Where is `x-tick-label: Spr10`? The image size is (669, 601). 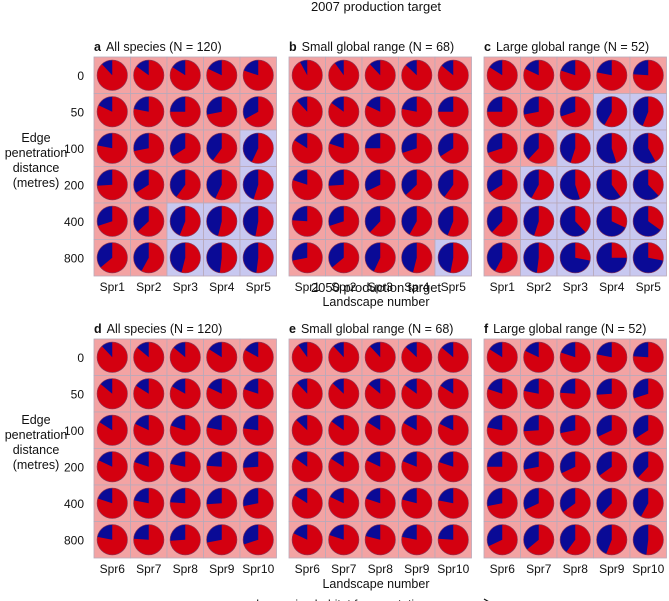
x-tick-label: Spr10 is located at coordinates (453, 569).